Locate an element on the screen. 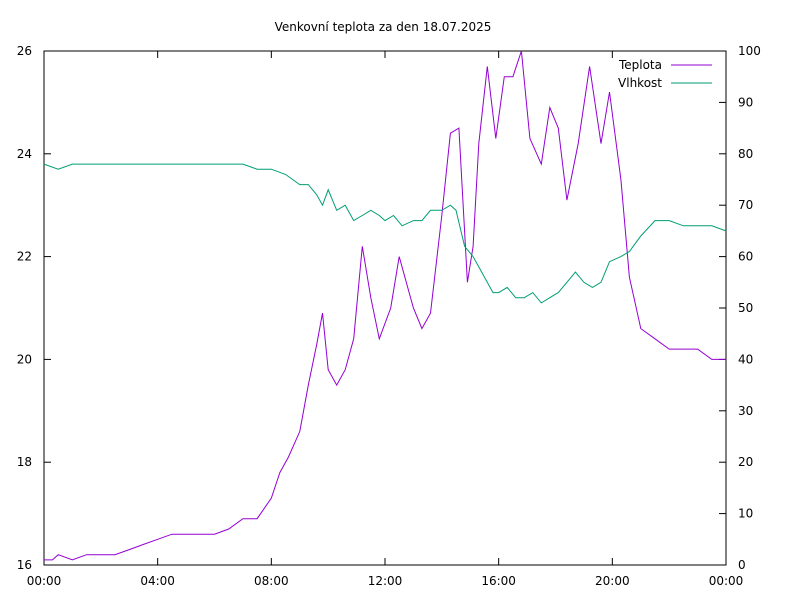 This screenshot has width=800, height=600. right-tick-label: 100 is located at coordinates (749, 51).